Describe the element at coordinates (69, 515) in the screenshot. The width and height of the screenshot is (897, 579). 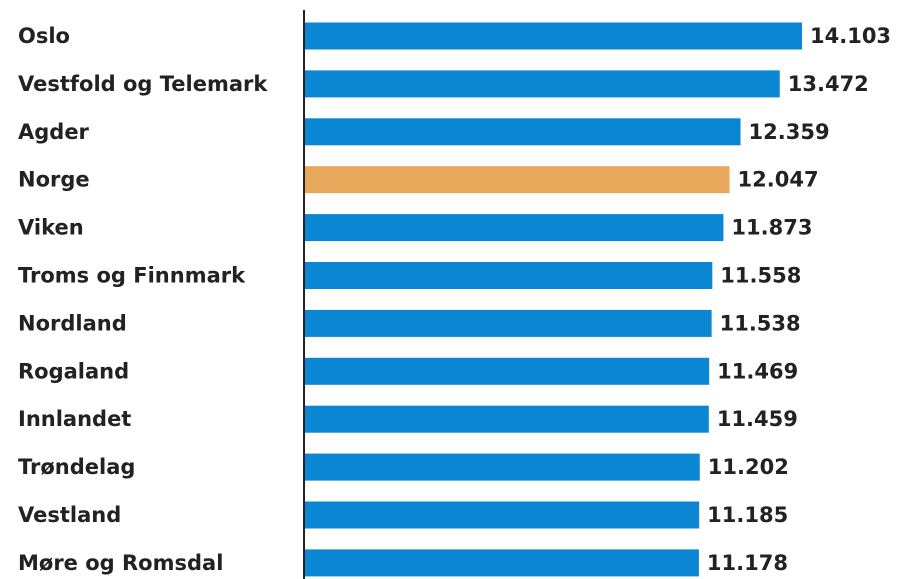
I see `category-label: Vestland` at that location.